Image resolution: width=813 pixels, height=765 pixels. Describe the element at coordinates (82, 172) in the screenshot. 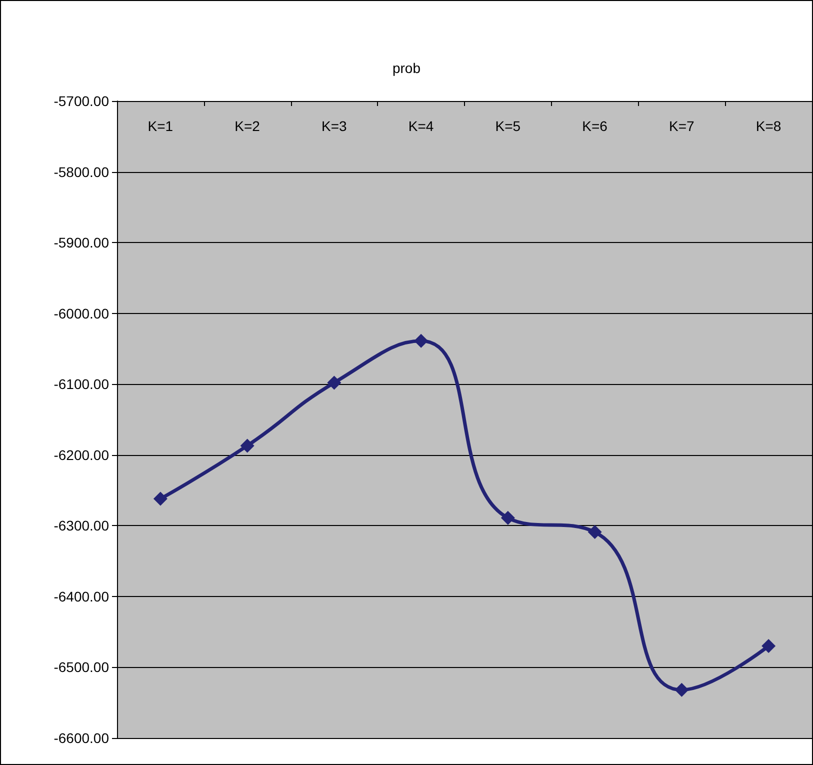

I see `y-tick-label: -5800.00` at that location.